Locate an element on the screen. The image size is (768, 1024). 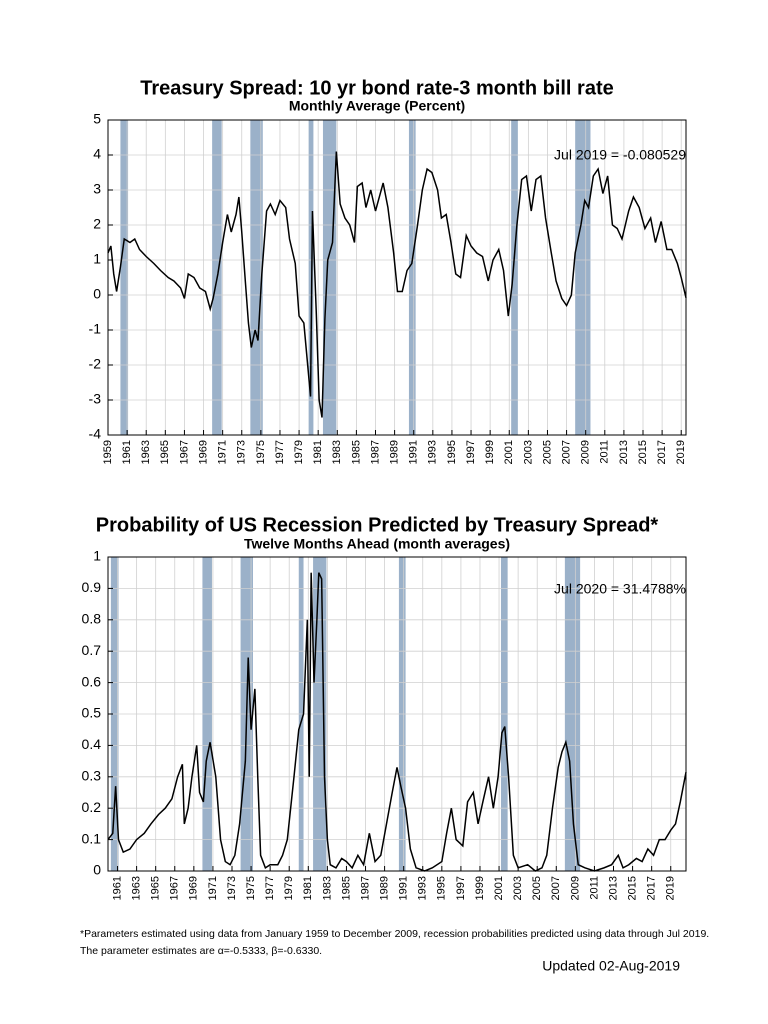
y-tick-label: 0.1 is located at coordinates (92, 838).